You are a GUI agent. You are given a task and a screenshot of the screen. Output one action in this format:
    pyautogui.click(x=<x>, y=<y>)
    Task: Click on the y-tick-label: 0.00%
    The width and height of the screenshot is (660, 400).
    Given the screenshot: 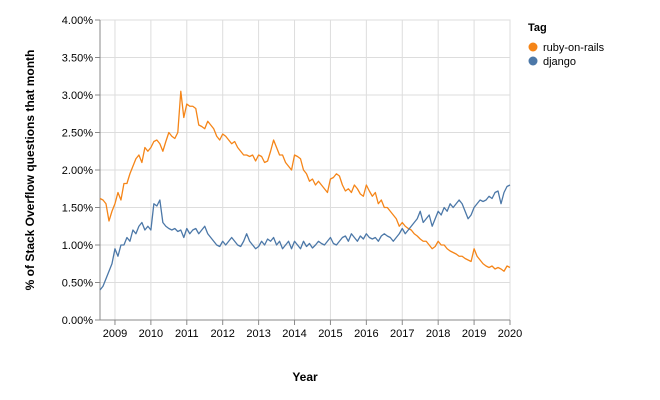 What is the action you would take?
    pyautogui.click(x=77, y=321)
    